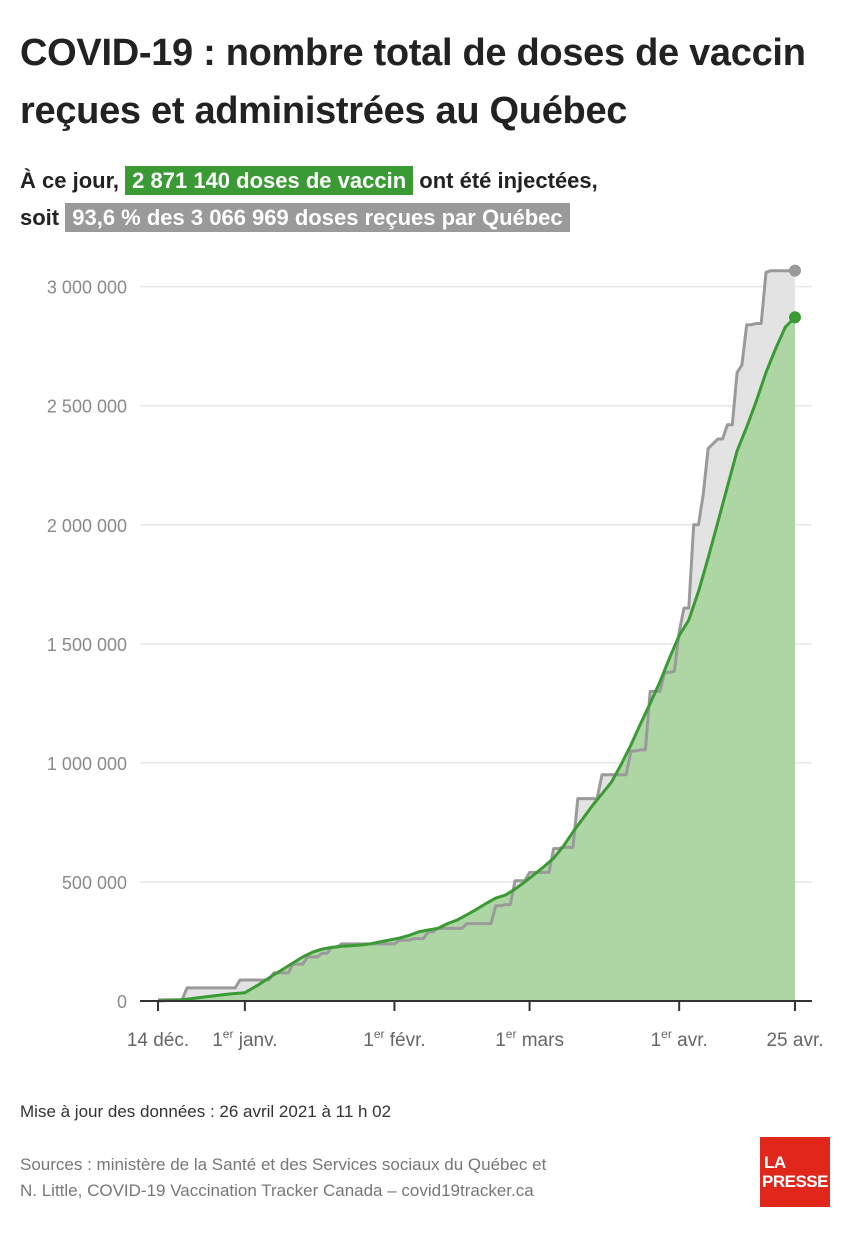 The image size is (850, 1240). Describe the element at coordinates (244, 1039) in the screenshot. I see `x-tick-label: 1er janv.` at that location.